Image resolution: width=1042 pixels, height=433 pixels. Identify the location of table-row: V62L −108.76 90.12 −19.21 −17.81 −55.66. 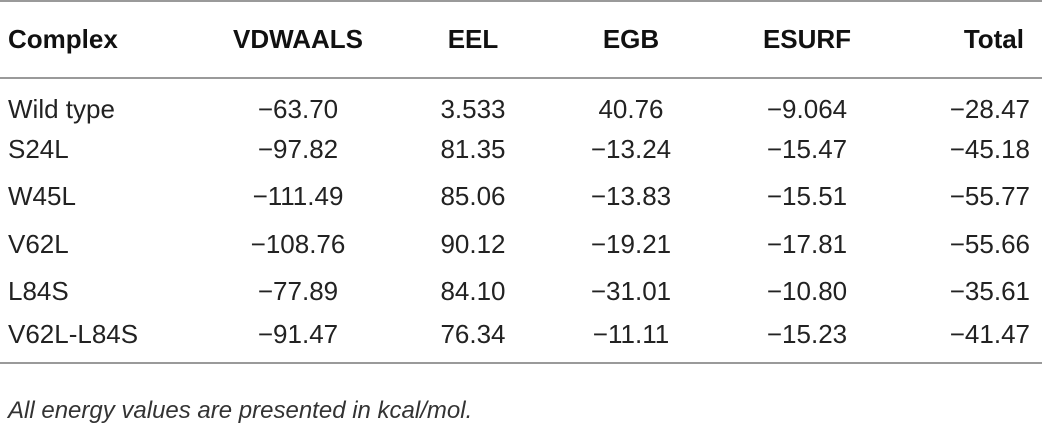
(521, 245).